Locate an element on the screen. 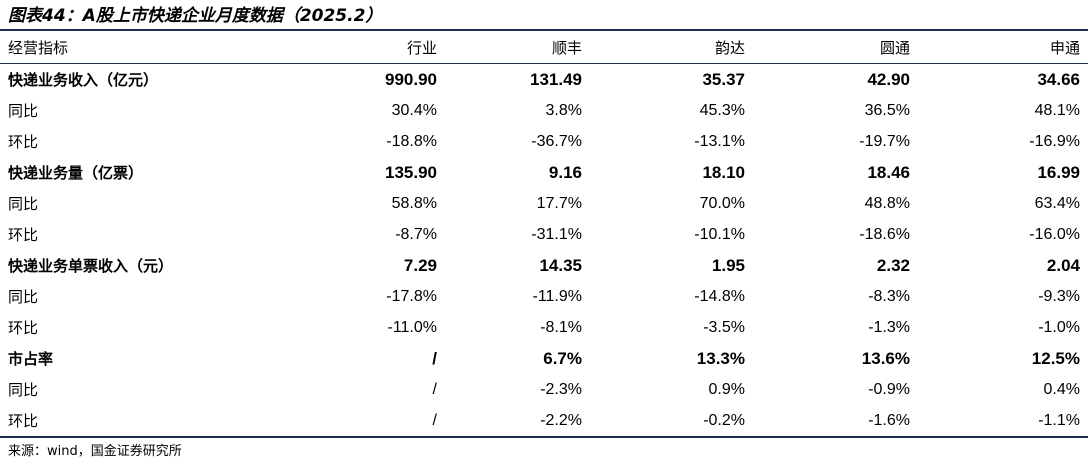 This screenshot has height=467, width=1088. table-cell: -1.3% is located at coordinates (889, 327).